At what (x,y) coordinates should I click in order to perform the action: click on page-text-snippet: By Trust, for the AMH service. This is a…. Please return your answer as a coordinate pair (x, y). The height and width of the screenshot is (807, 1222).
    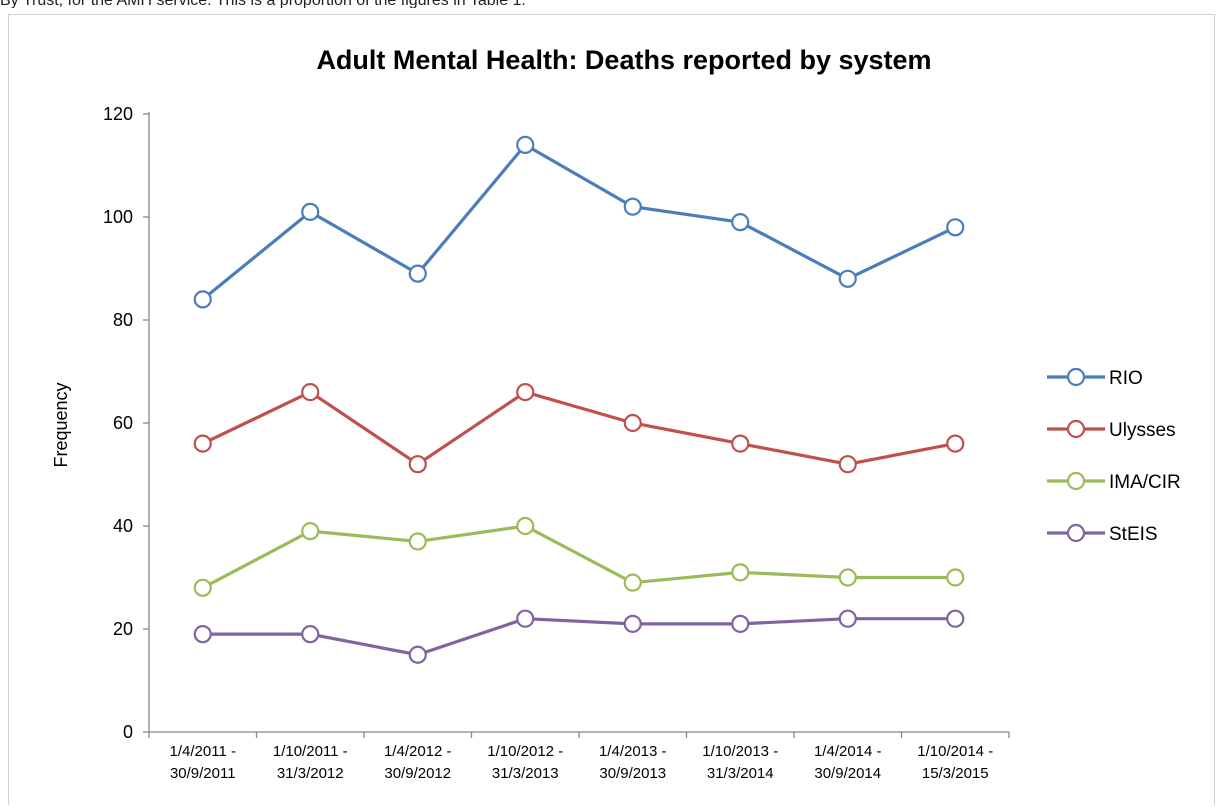
    Looking at the image, I should click on (611, 4).